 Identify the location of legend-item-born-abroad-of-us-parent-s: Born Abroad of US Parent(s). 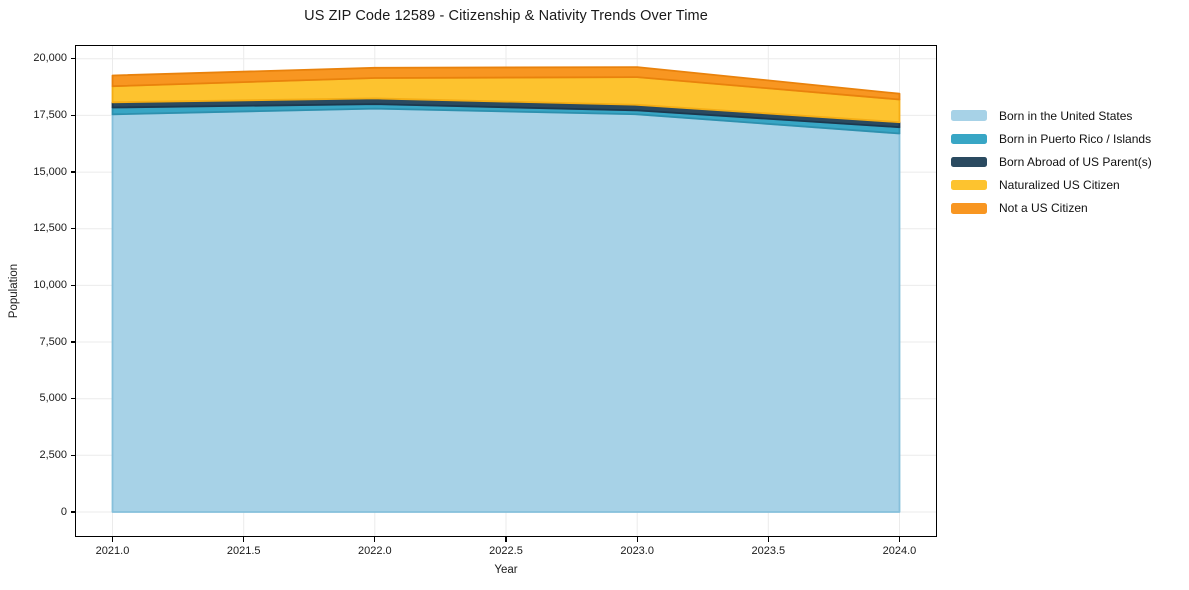
(1051, 161).